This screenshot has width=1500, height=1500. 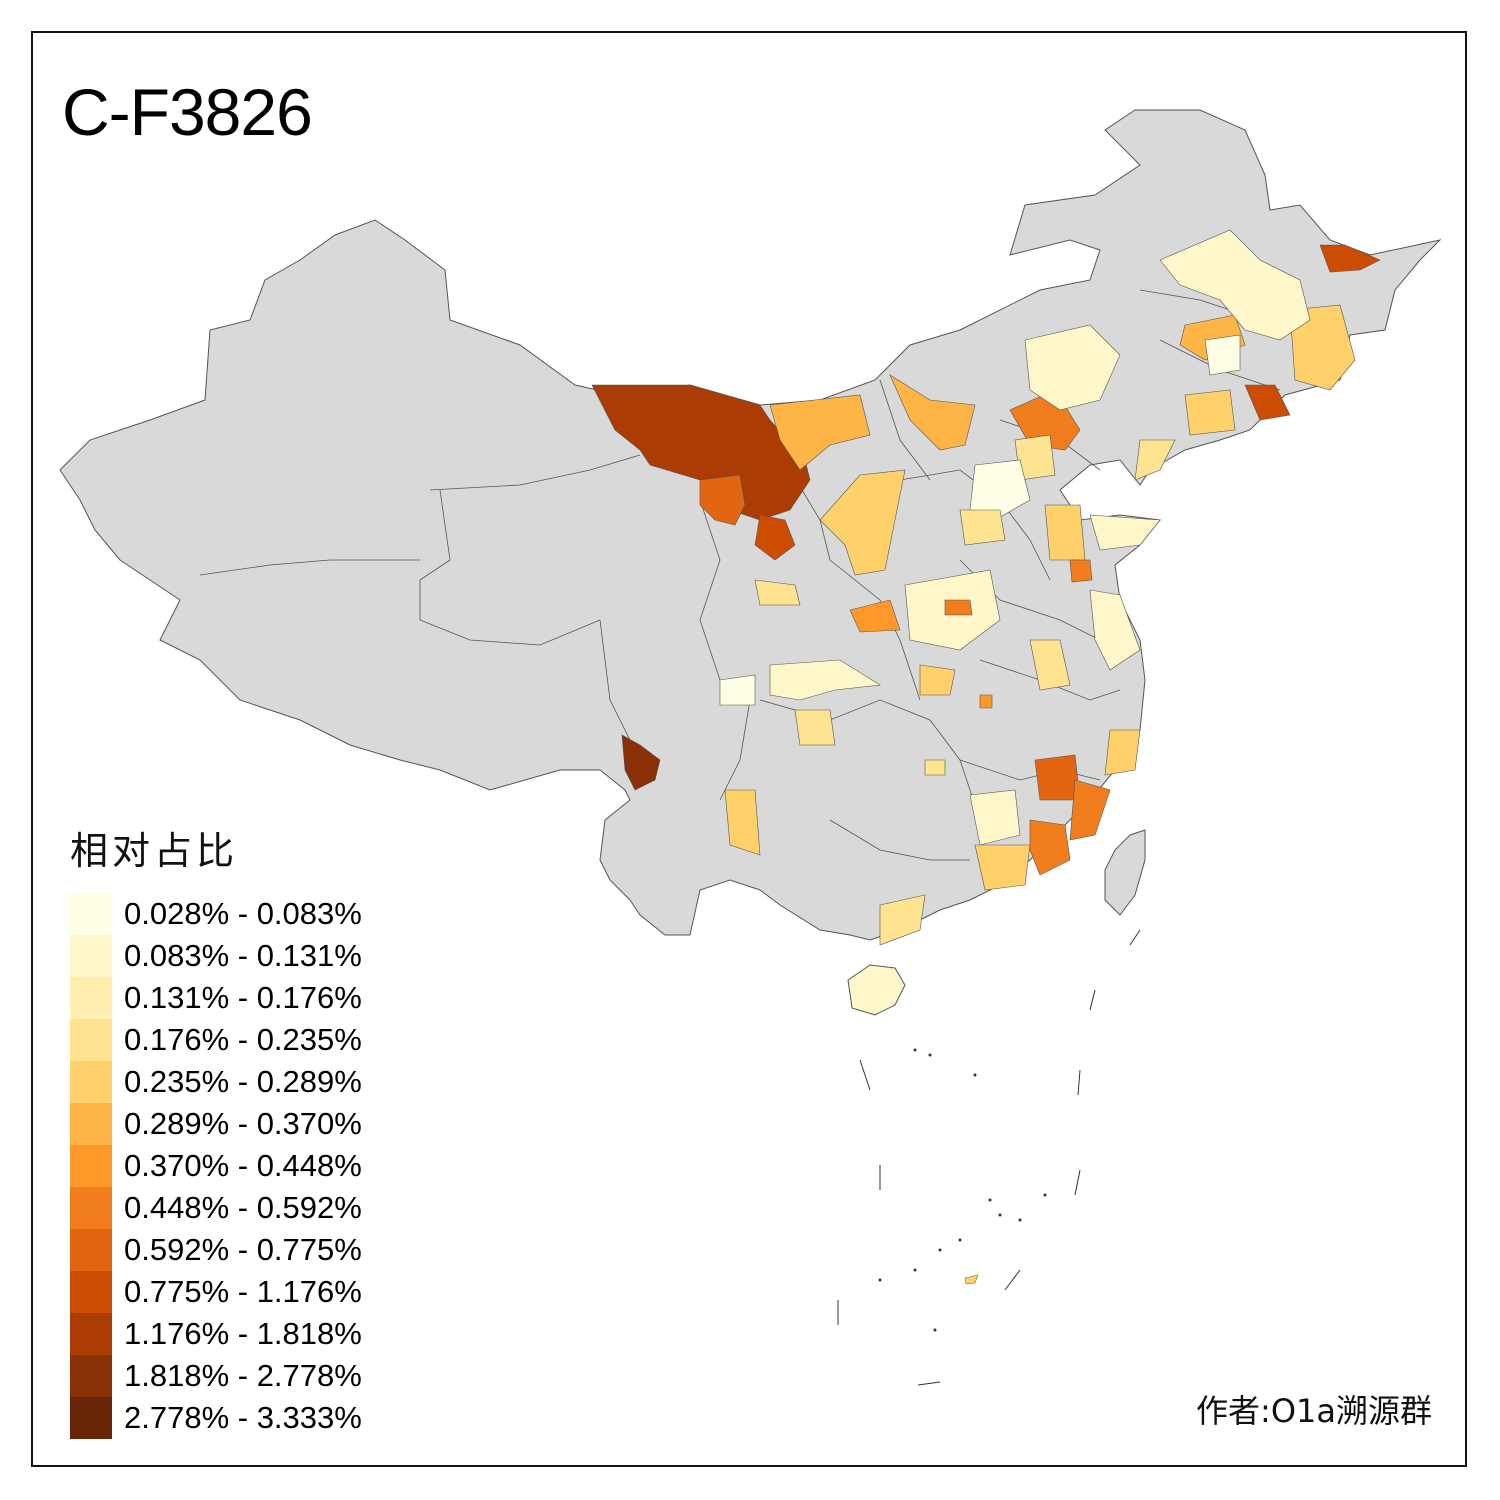 I want to click on legend-row: 0.289% - 0.370%, so click(x=216, y=1124).